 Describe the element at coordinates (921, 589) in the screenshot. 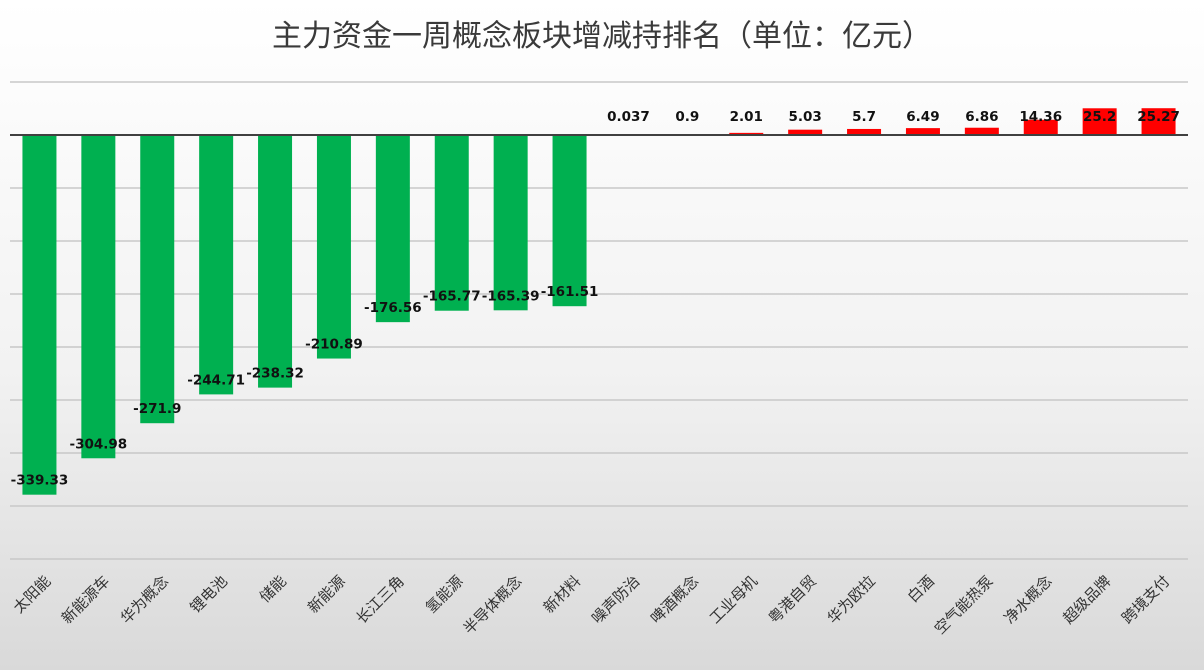

I see `category-label: 白酒` at that location.